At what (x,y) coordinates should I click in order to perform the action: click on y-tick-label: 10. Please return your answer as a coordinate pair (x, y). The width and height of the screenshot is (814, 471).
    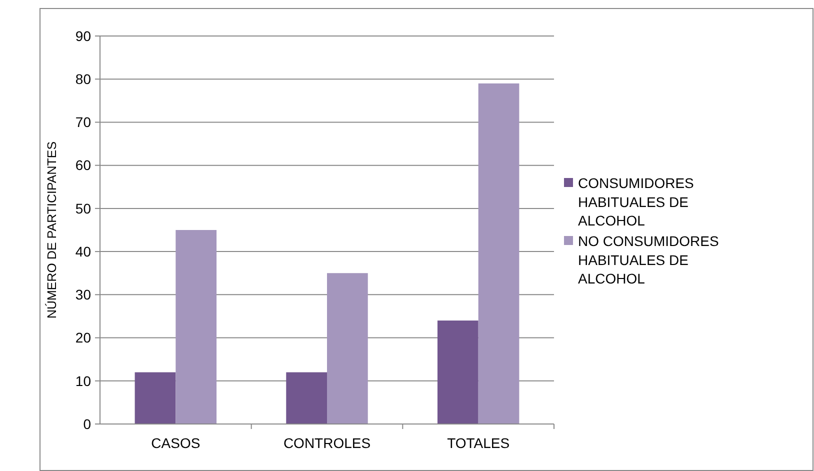
    Looking at the image, I should click on (83, 380).